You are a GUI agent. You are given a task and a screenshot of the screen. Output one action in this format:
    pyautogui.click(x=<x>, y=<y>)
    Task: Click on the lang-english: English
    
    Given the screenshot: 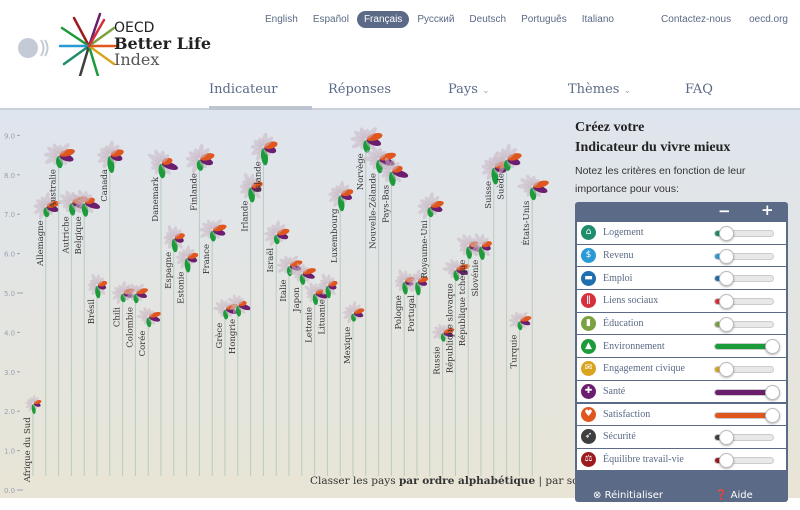 What is the action you would take?
    pyautogui.click(x=281, y=19)
    